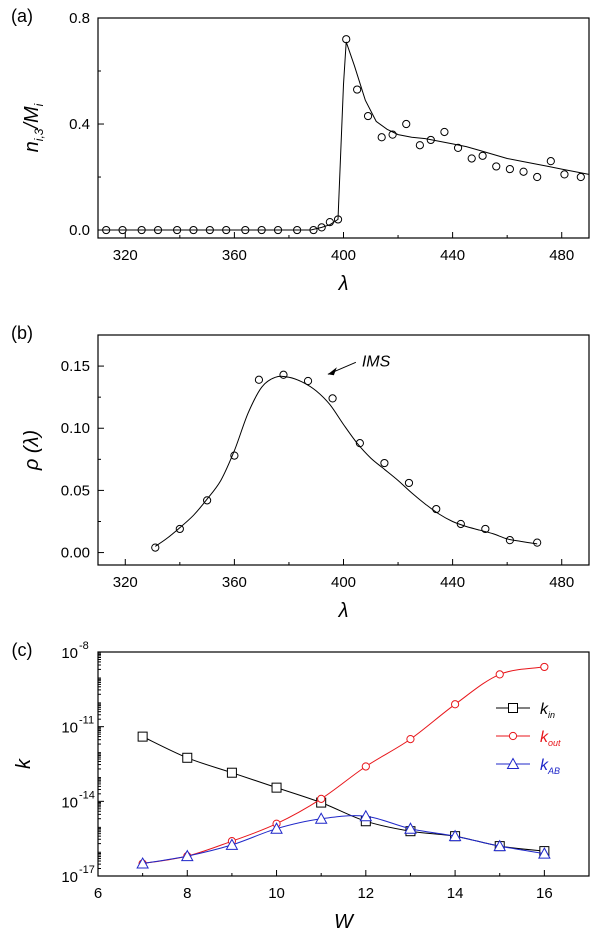  I want to click on series-line-AB, so click(343, 840).